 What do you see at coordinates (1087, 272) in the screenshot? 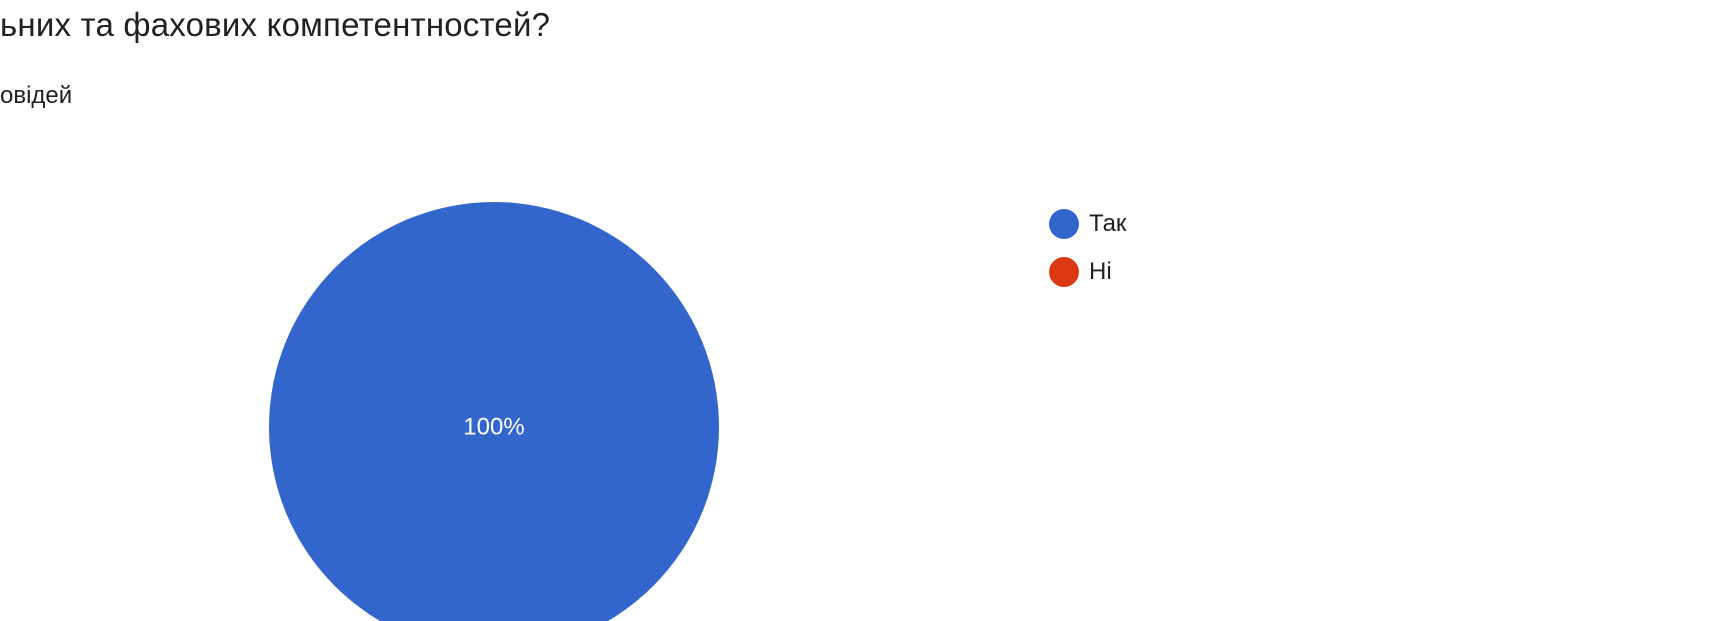
I see `legend-item-2: Ні` at bounding box center [1087, 272].